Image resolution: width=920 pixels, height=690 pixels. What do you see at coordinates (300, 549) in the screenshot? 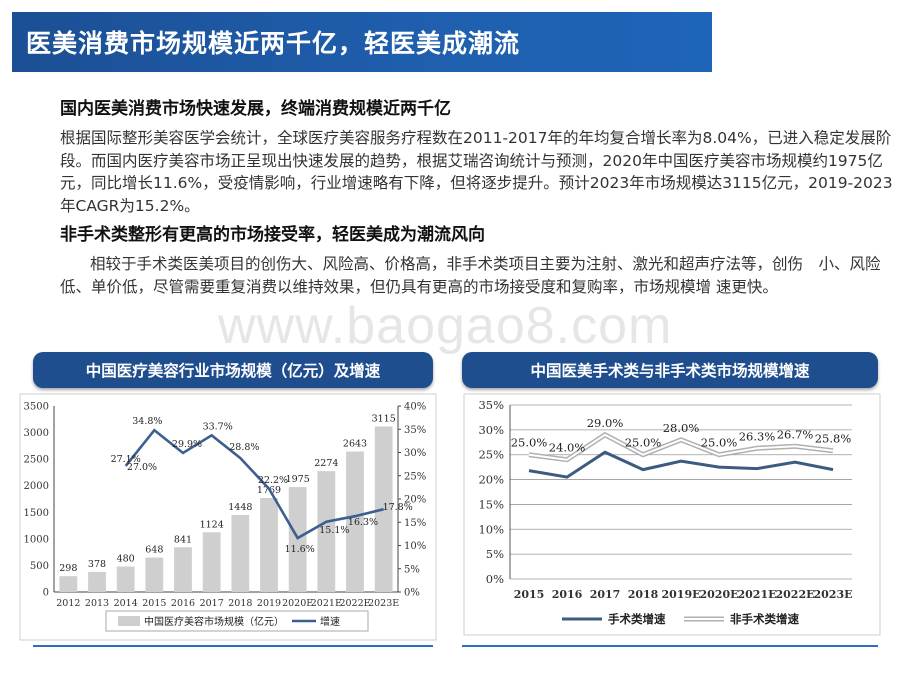
I see `growth-label: 11.6%` at bounding box center [300, 549].